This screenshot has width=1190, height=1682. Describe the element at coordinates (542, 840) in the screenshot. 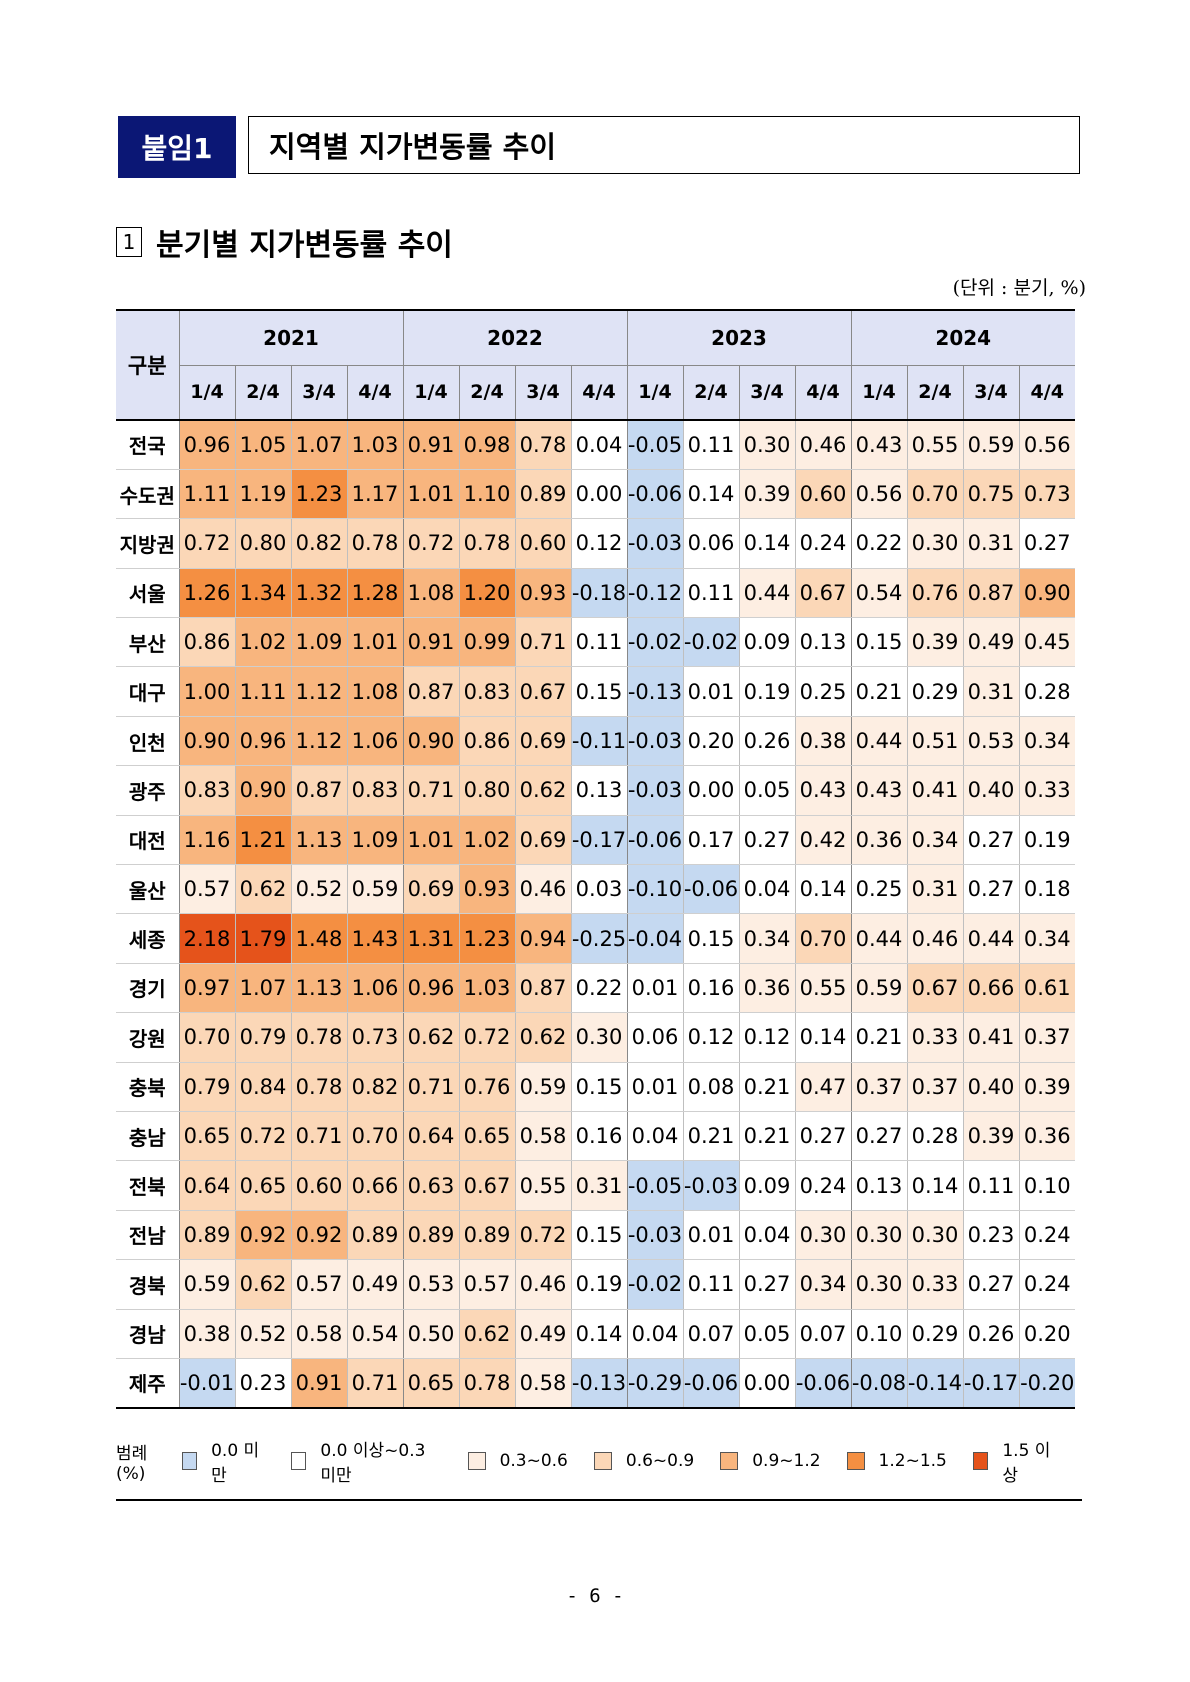

I see `value-cell: 0.69` at that location.